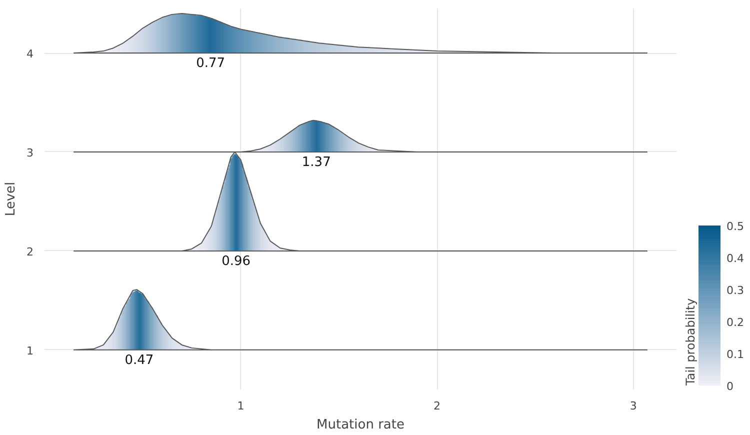 Image resolution: width=750 pixels, height=435 pixels. What do you see at coordinates (437, 406) in the screenshot?
I see `x-tick-label: 2` at bounding box center [437, 406].